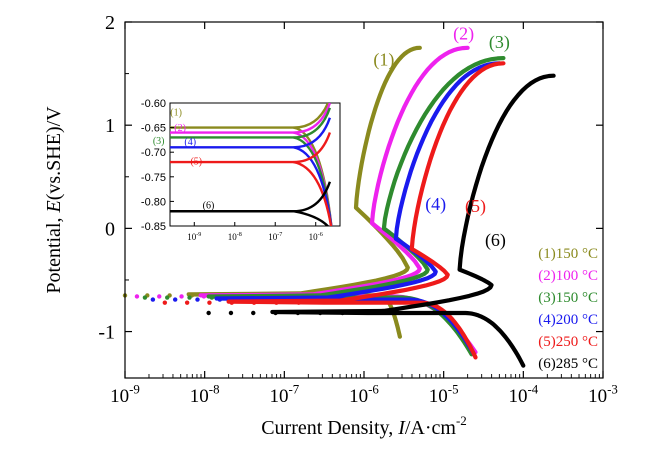 This screenshot has width=650, height=455. I want to click on inset-curve-label-4: (4), so click(190, 142).